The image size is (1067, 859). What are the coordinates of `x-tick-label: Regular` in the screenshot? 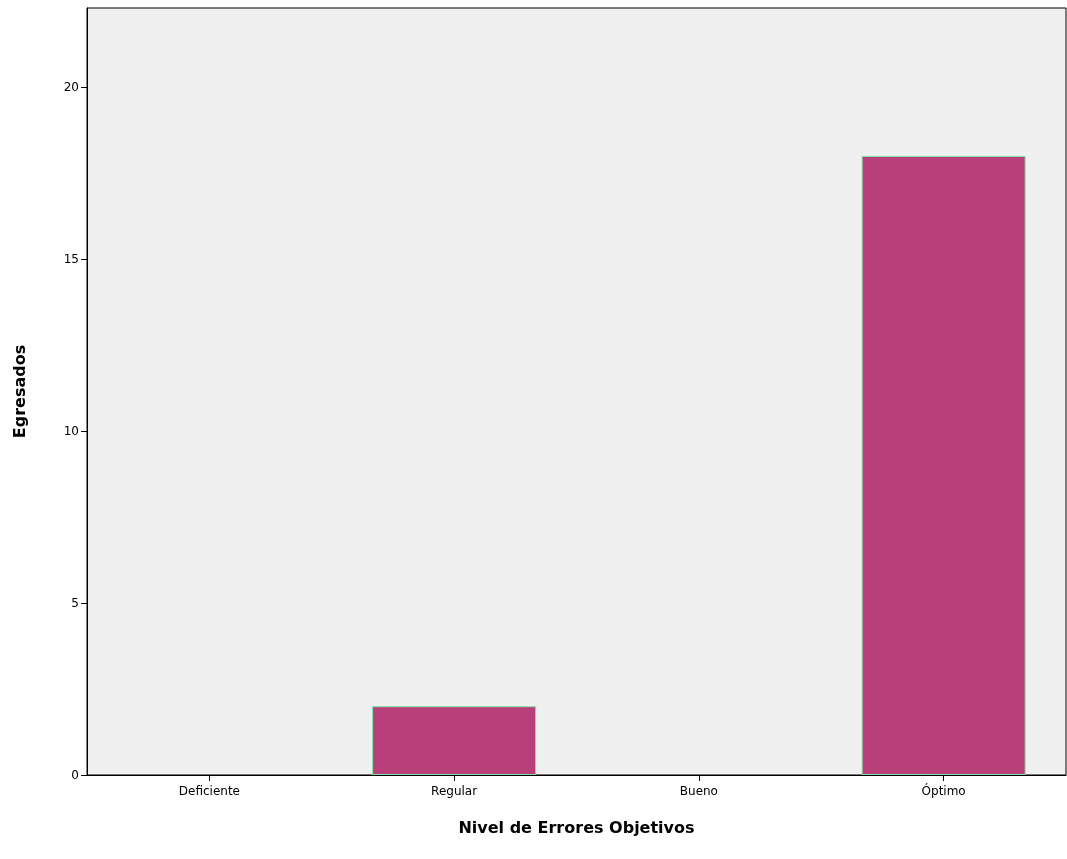 It's located at (454, 791).